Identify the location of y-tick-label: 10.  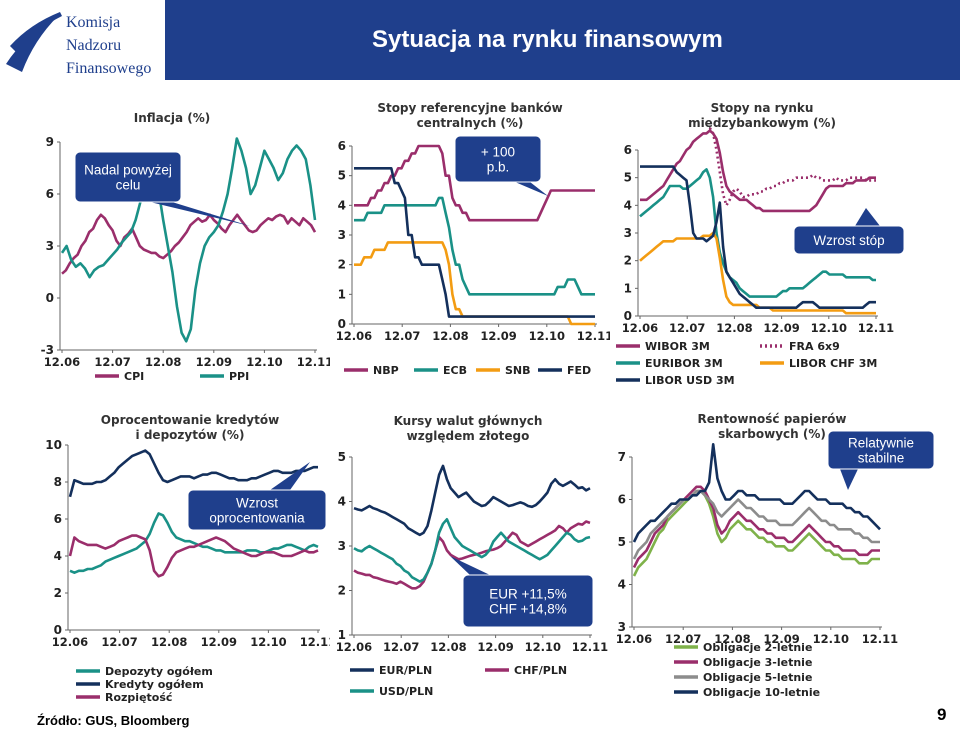
(53, 445).